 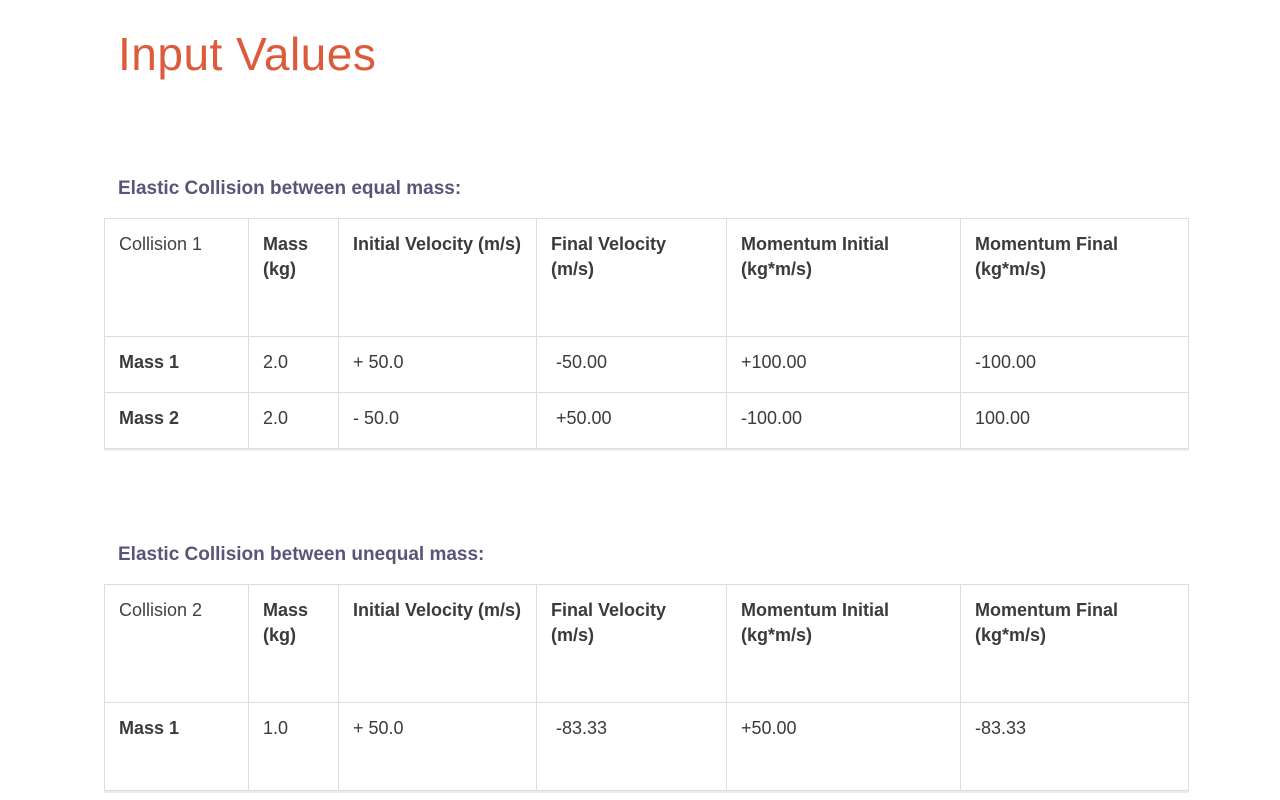 What do you see at coordinates (631, 364) in the screenshot?
I see `cell-final-velocity: -50.00` at bounding box center [631, 364].